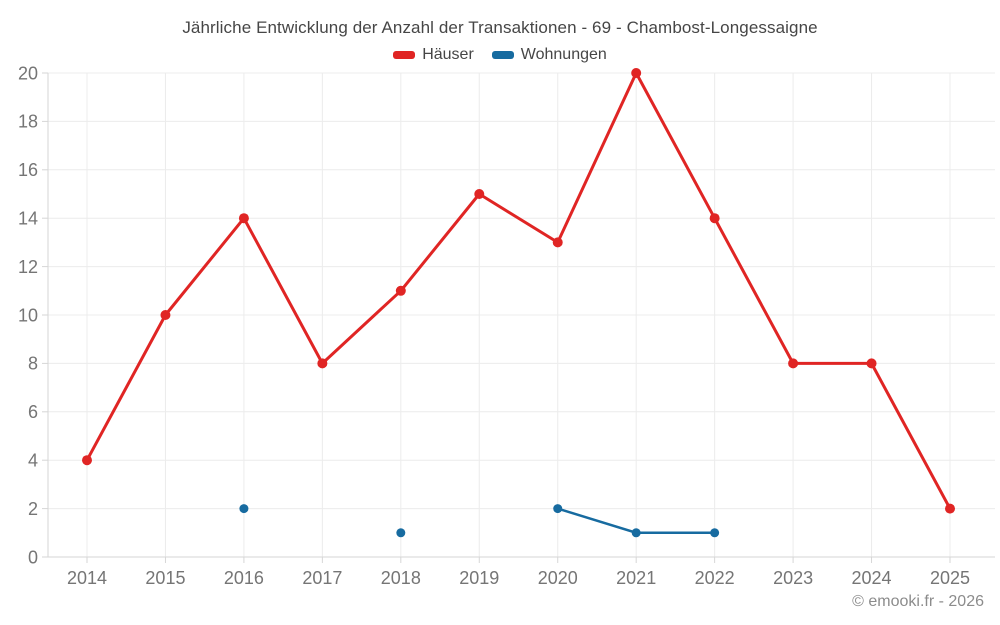  Describe the element at coordinates (400, 290) in the screenshot. I see `data-point-hauser-2018` at that location.